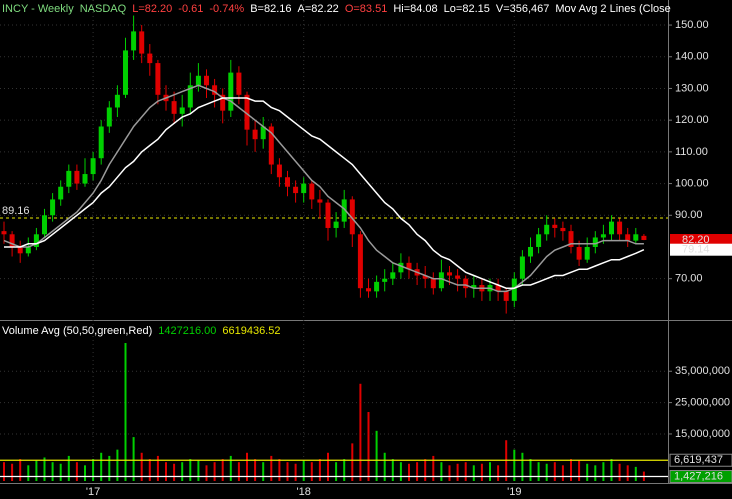  I want to click on y-tick-label: 90.00, so click(689, 215).